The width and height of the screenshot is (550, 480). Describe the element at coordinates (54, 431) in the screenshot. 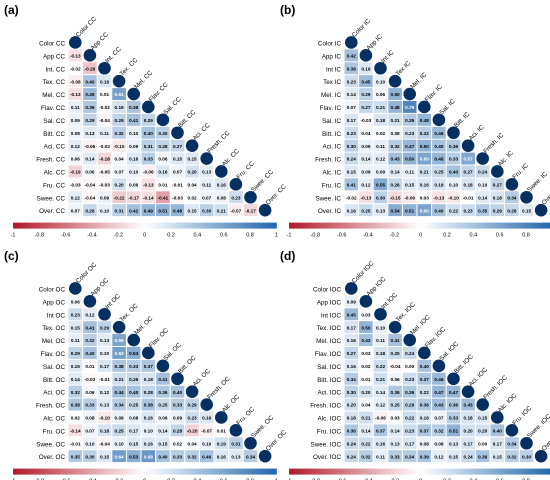

I see `row-label: Fru. OC` at that location.